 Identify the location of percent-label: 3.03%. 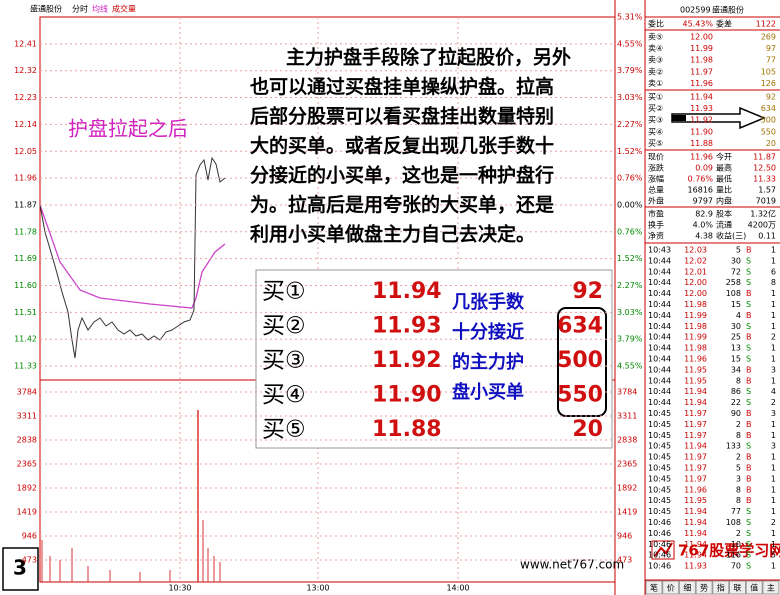
(630, 97).